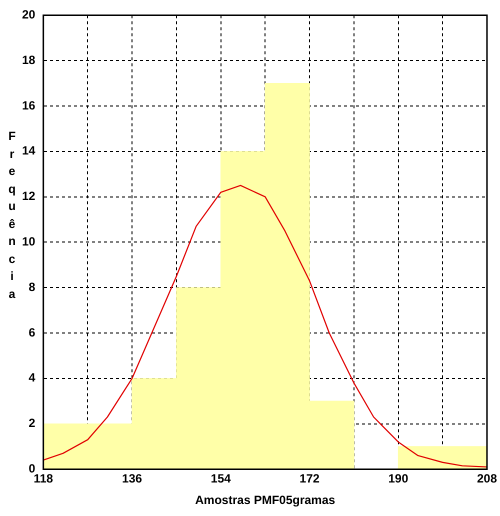 This screenshot has height=516, width=500. What do you see at coordinates (29, 15) in the screenshot?
I see `y-tick-label: 20` at bounding box center [29, 15].